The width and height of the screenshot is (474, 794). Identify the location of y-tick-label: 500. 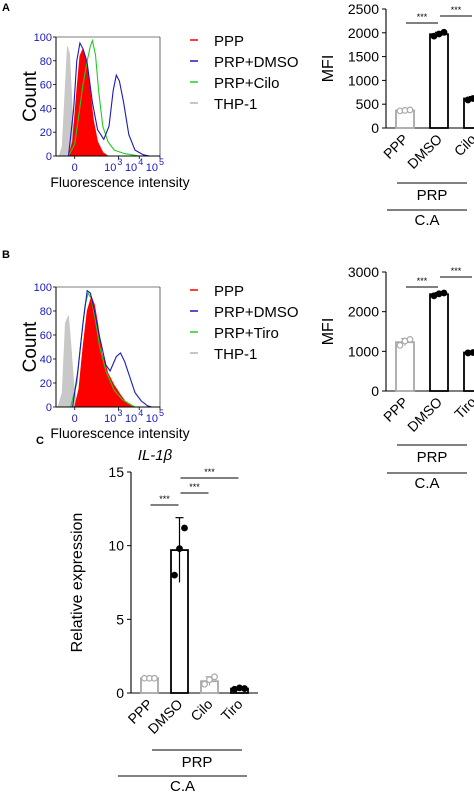
(368, 104).